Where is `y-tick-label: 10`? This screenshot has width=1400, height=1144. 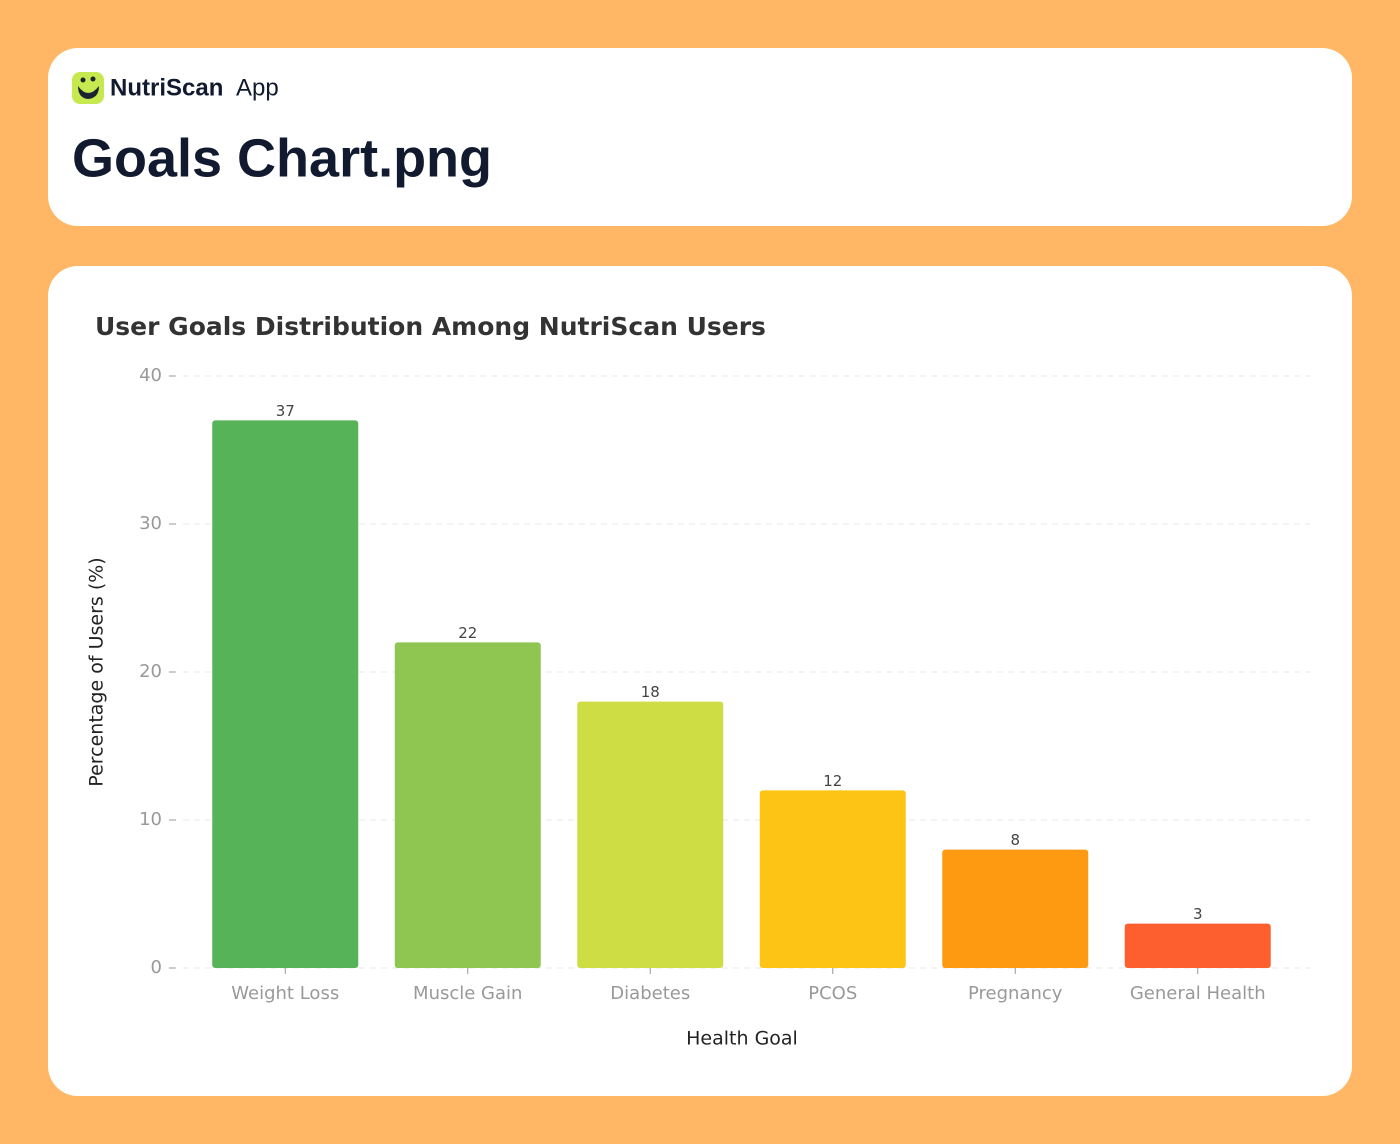 y-tick-label: 10 is located at coordinates (150, 819).